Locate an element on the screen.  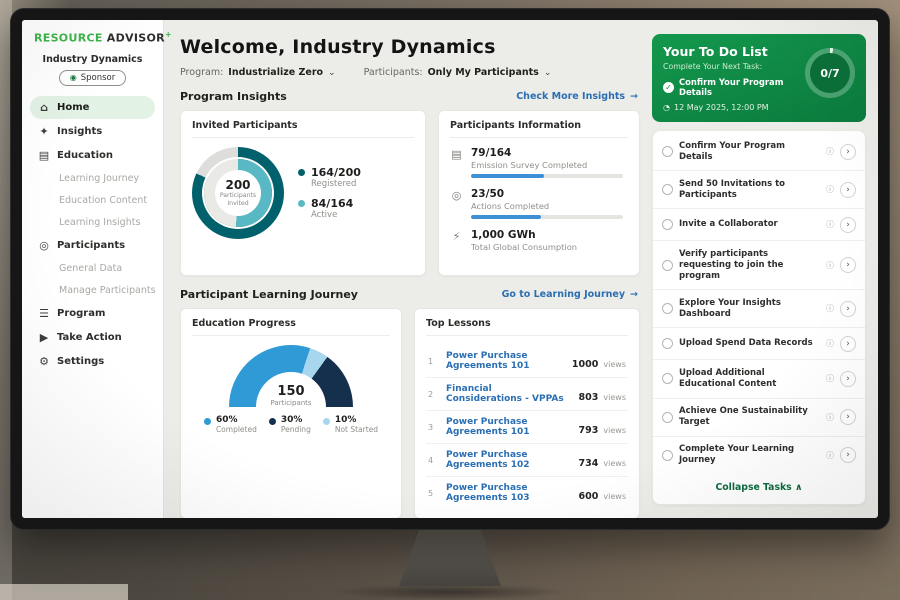
check-icon: ✓ is located at coordinates (668, 87).